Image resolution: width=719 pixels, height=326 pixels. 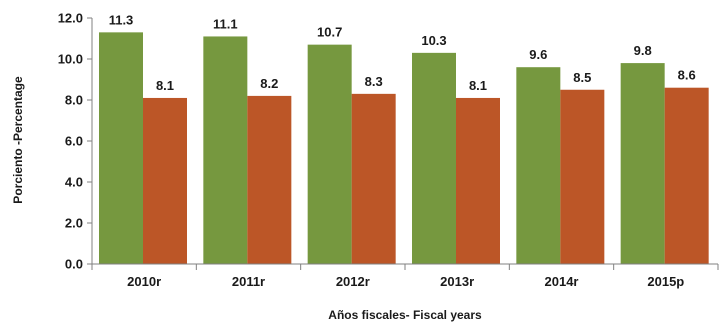 I want to click on y-tick-label: 10.0, so click(x=70, y=59).